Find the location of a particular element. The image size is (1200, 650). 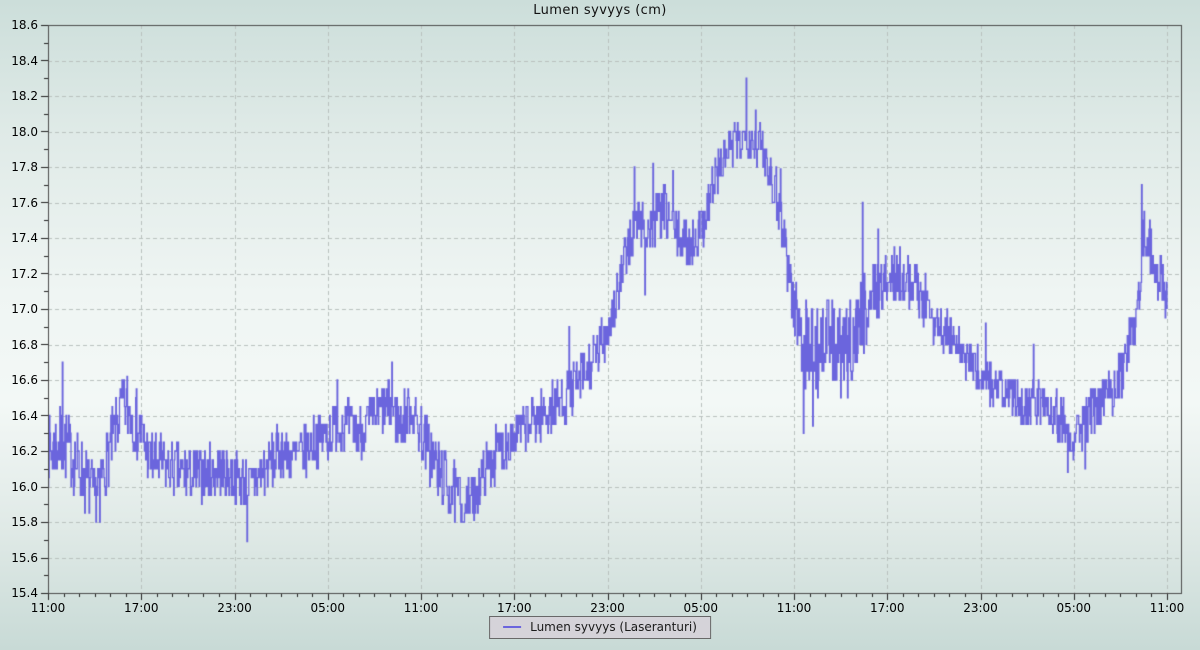

y-tick-label: 15.6 is located at coordinates (24, 557).